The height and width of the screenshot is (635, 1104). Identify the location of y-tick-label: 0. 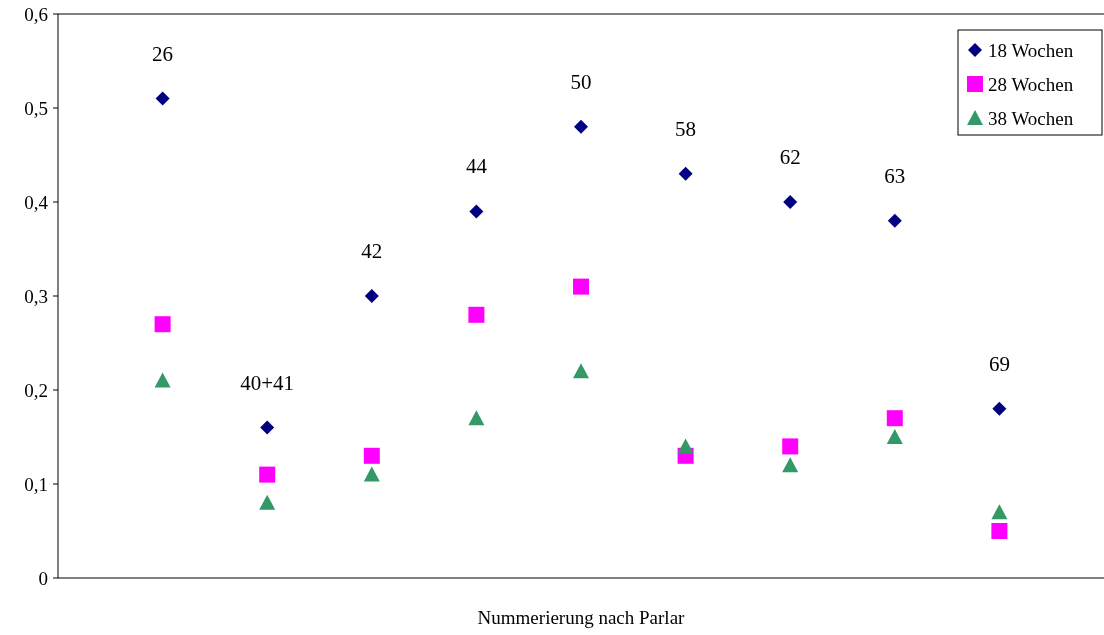
(43, 578).